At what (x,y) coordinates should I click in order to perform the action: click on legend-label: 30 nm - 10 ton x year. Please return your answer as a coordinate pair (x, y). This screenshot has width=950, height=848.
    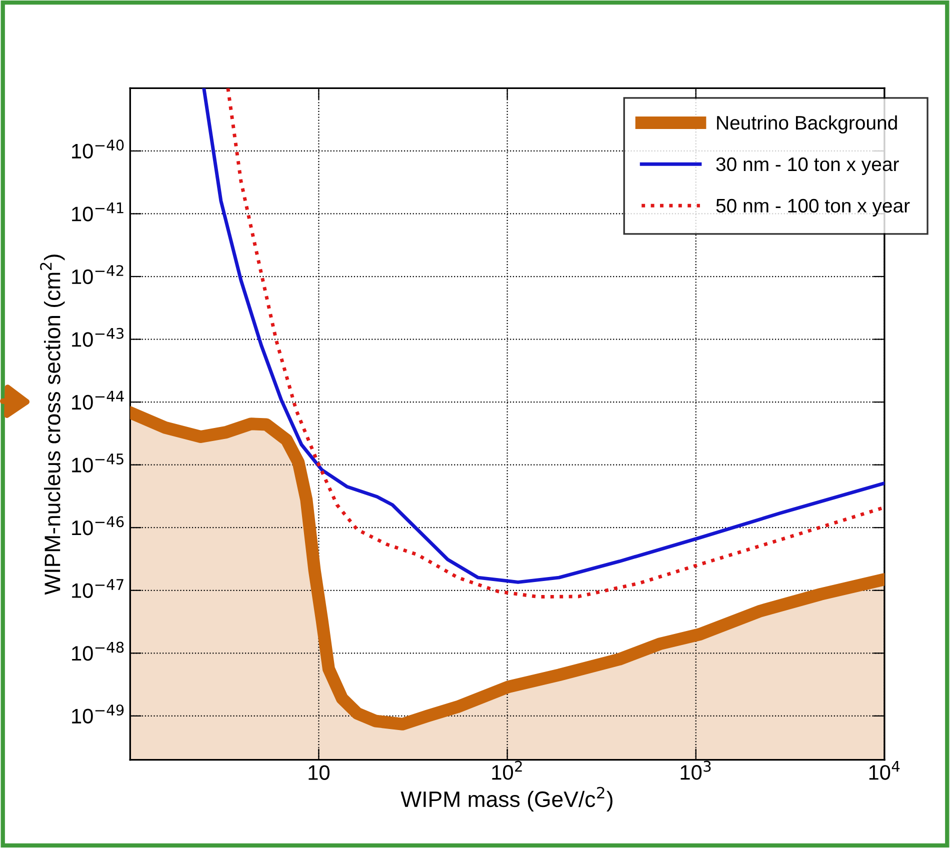
    Looking at the image, I should click on (807, 166).